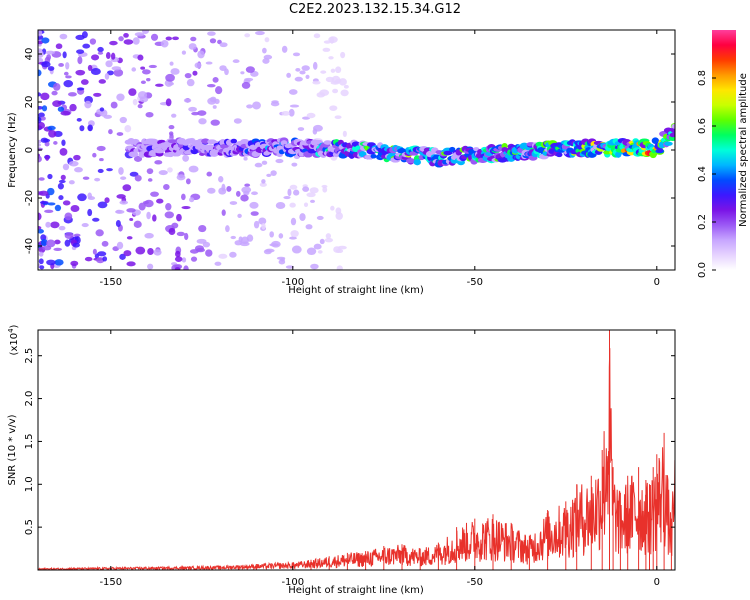  What do you see at coordinates (29, 246) in the screenshot?
I see `spectrogram-ytick-label: -40` at bounding box center [29, 246].